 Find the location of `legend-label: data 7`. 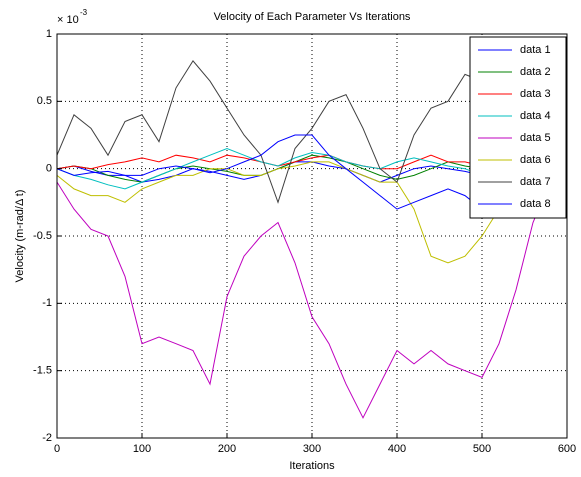

legend-label: data 7 is located at coordinates (535, 182).